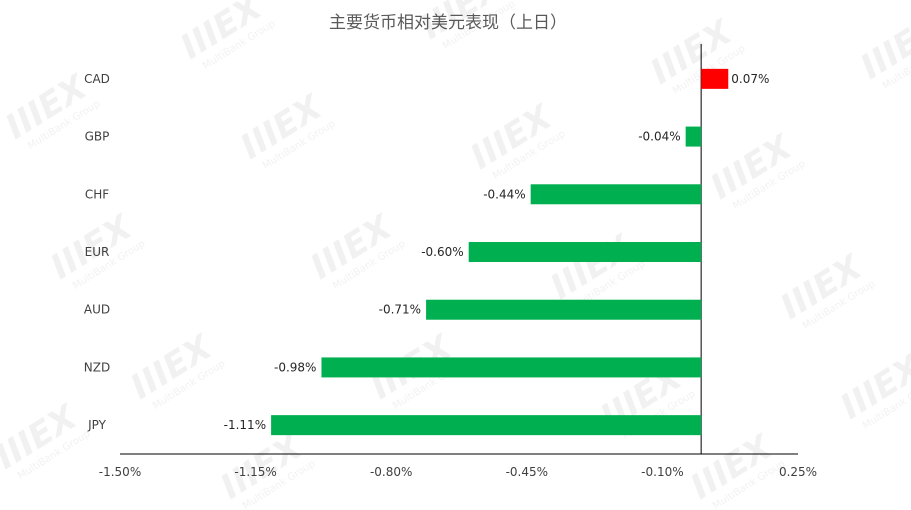 The image size is (911, 510). What do you see at coordinates (750, 79) in the screenshot?
I see `data-label: 0.07%` at bounding box center [750, 79].